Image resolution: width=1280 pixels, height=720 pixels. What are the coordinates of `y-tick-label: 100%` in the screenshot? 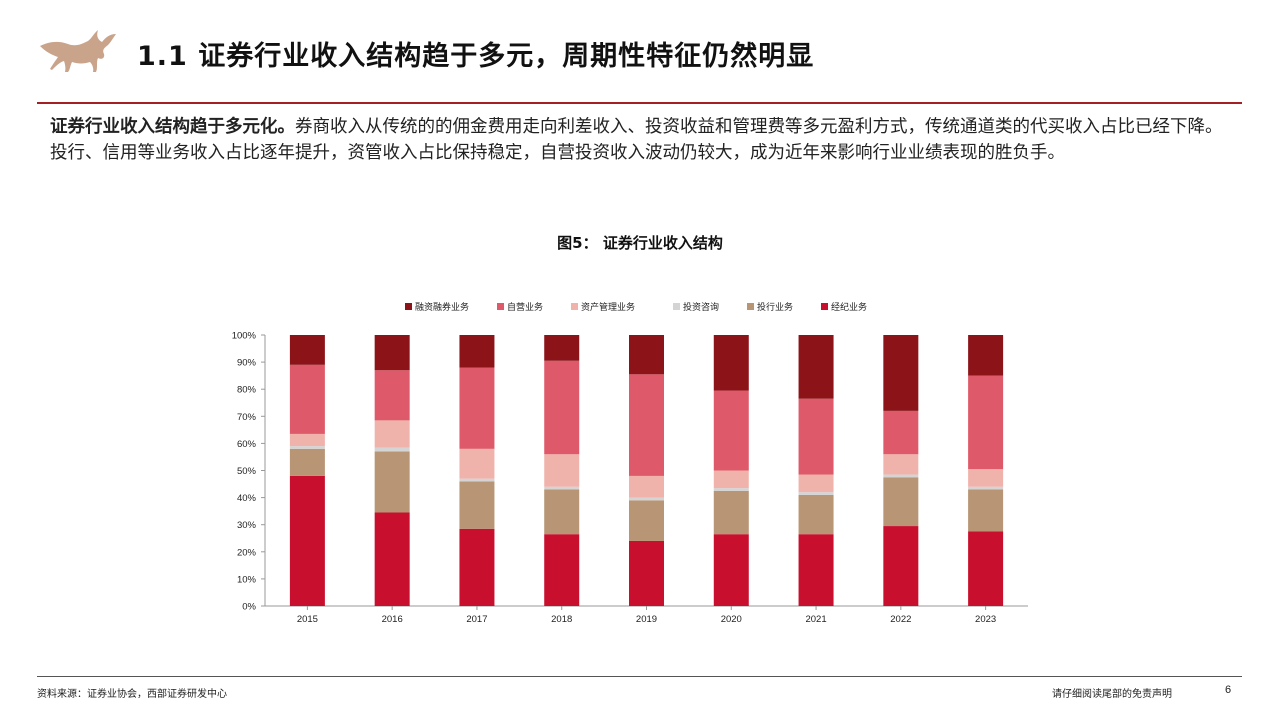 It's located at (244, 336).